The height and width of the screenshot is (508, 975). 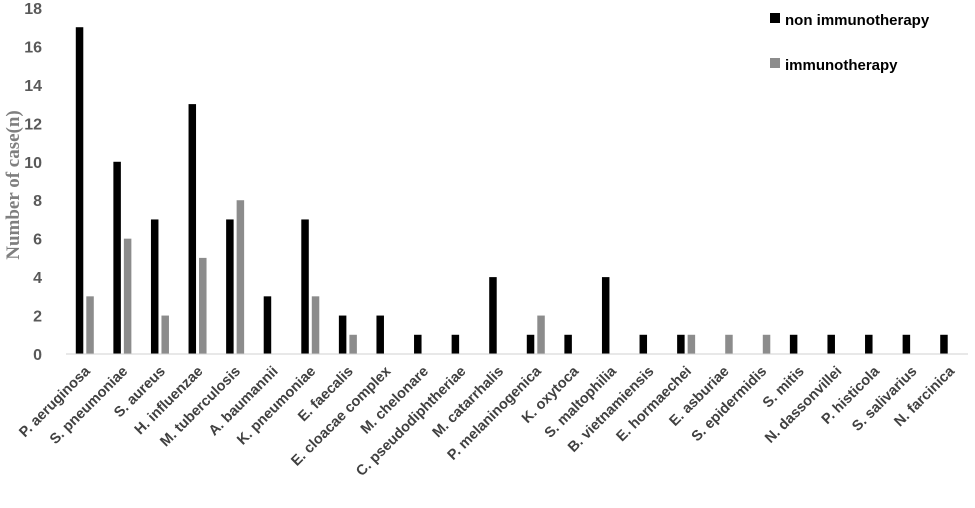 I want to click on y-axis: 0 2 4 6 8 10 12 14 16 18, so click(x=33, y=182).